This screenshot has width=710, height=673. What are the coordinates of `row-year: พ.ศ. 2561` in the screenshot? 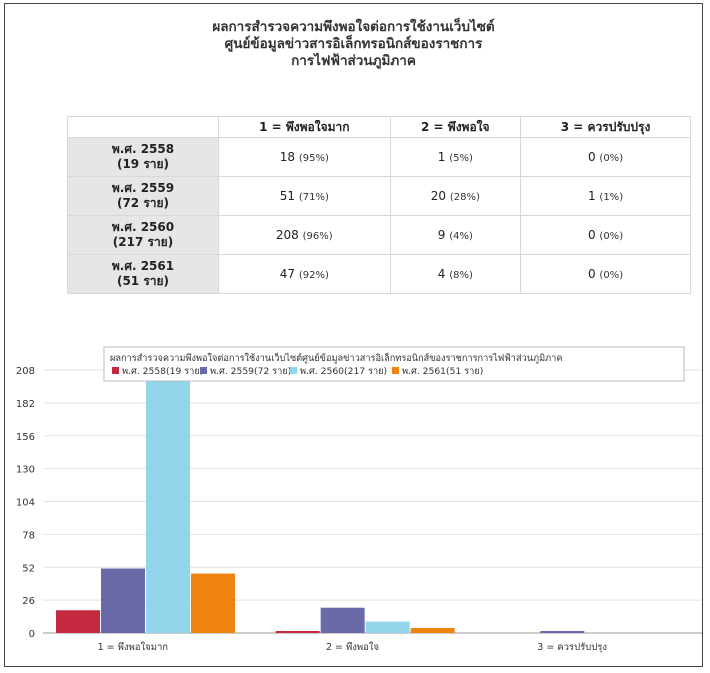 It's located at (143, 266).